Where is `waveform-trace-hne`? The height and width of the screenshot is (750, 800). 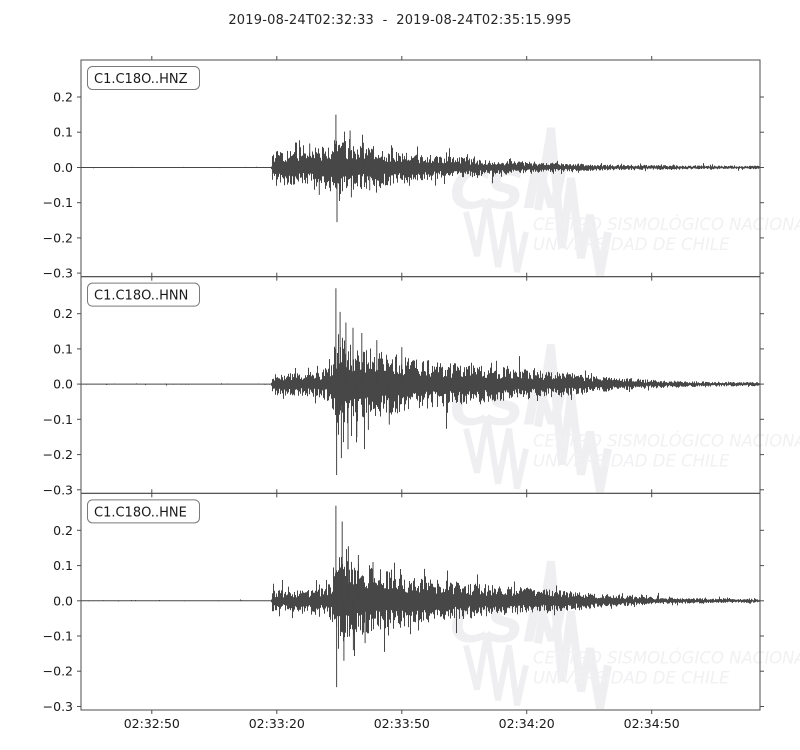 waveform-trace-hne is located at coordinates (420, 602).